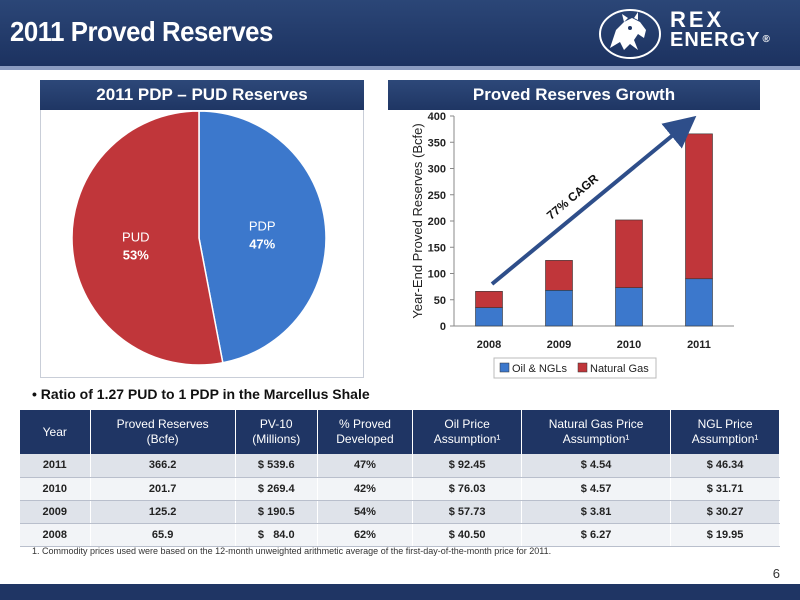 The width and height of the screenshot is (800, 600). I want to click on header-gas-price: Natural Gas Price Assumption¹, so click(596, 432).